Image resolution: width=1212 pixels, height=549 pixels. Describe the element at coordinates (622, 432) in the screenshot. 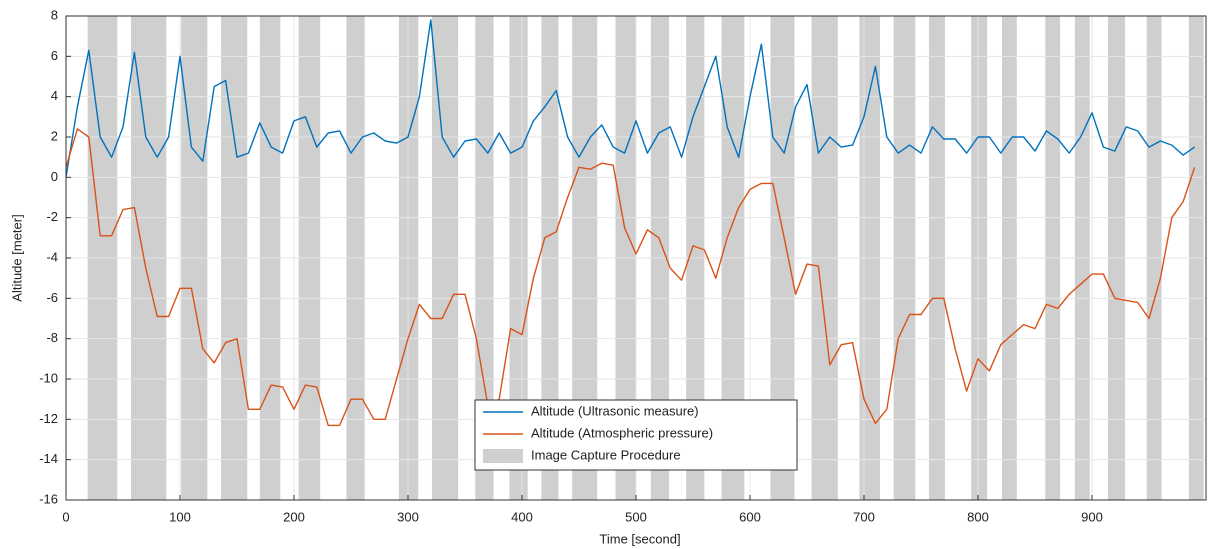

I see `legend-label: Altitude (Atmospheric pressure)` at that location.